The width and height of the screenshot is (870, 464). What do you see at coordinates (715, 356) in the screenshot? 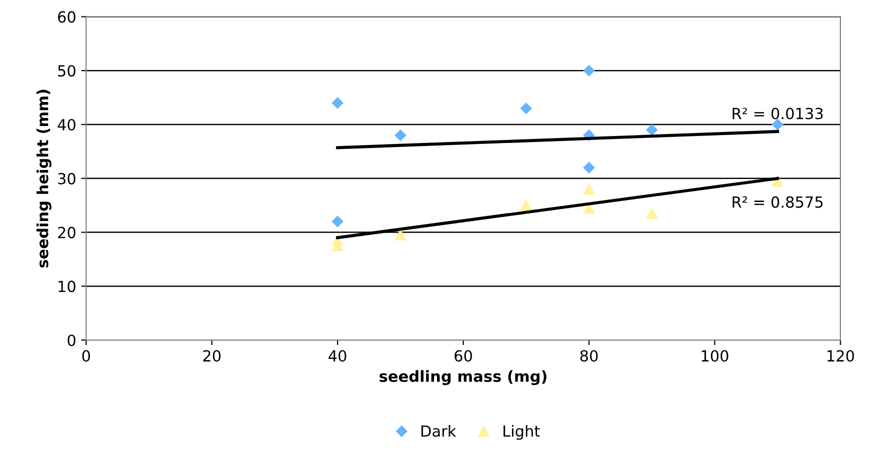
I see `x-tick-label: 100` at bounding box center [715, 356].